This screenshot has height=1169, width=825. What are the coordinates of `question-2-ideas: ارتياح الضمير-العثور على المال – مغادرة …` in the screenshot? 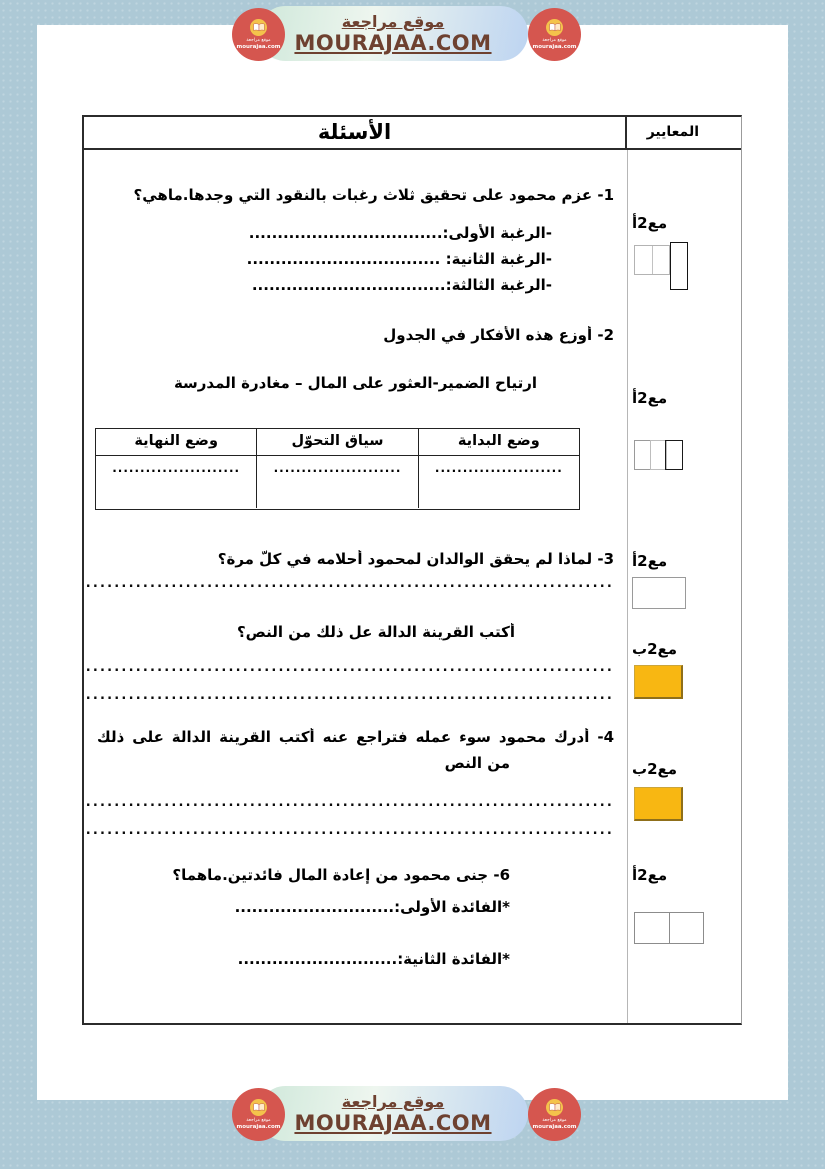 It's located at (355, 383).